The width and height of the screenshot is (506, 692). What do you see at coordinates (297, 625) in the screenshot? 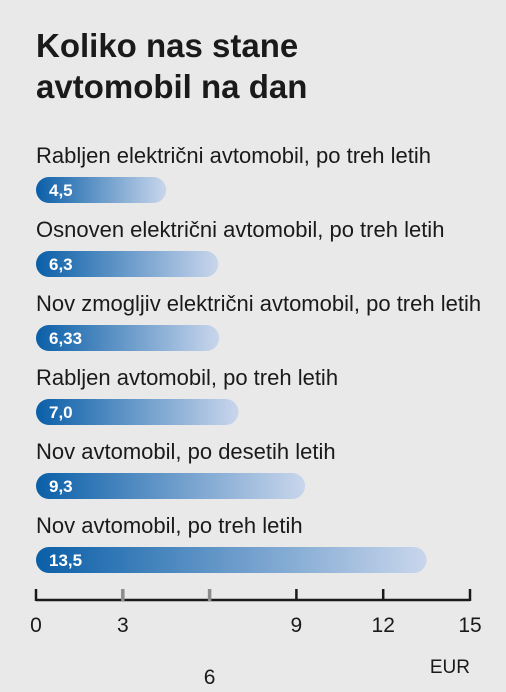
I see `x-tick-label: 9` at bounding box center [297, 625].